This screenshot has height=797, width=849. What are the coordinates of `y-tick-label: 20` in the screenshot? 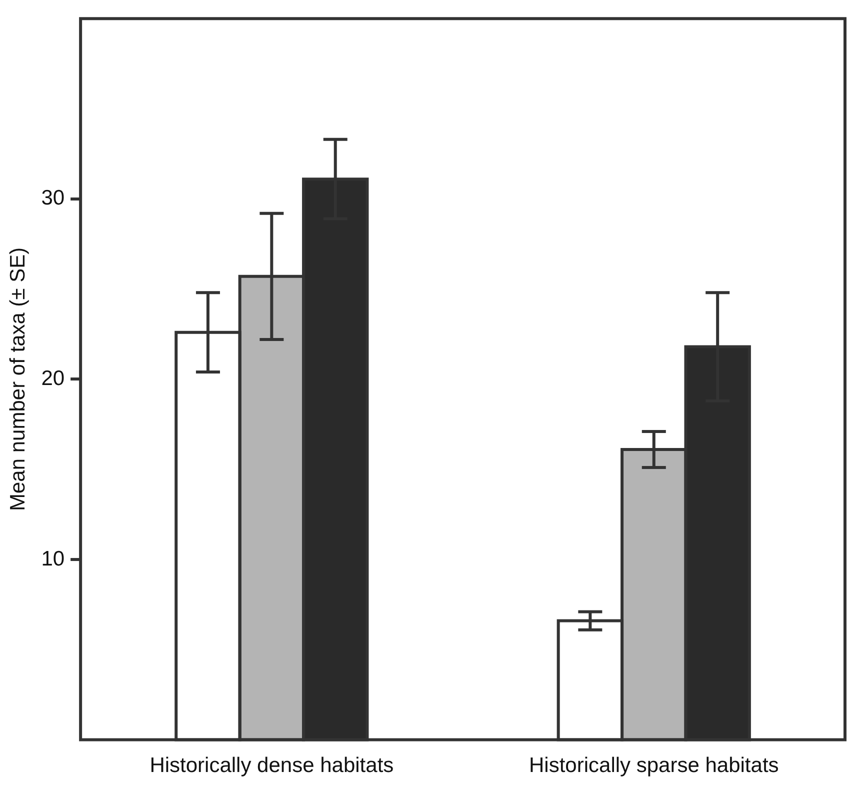 It's located at (53, 378).